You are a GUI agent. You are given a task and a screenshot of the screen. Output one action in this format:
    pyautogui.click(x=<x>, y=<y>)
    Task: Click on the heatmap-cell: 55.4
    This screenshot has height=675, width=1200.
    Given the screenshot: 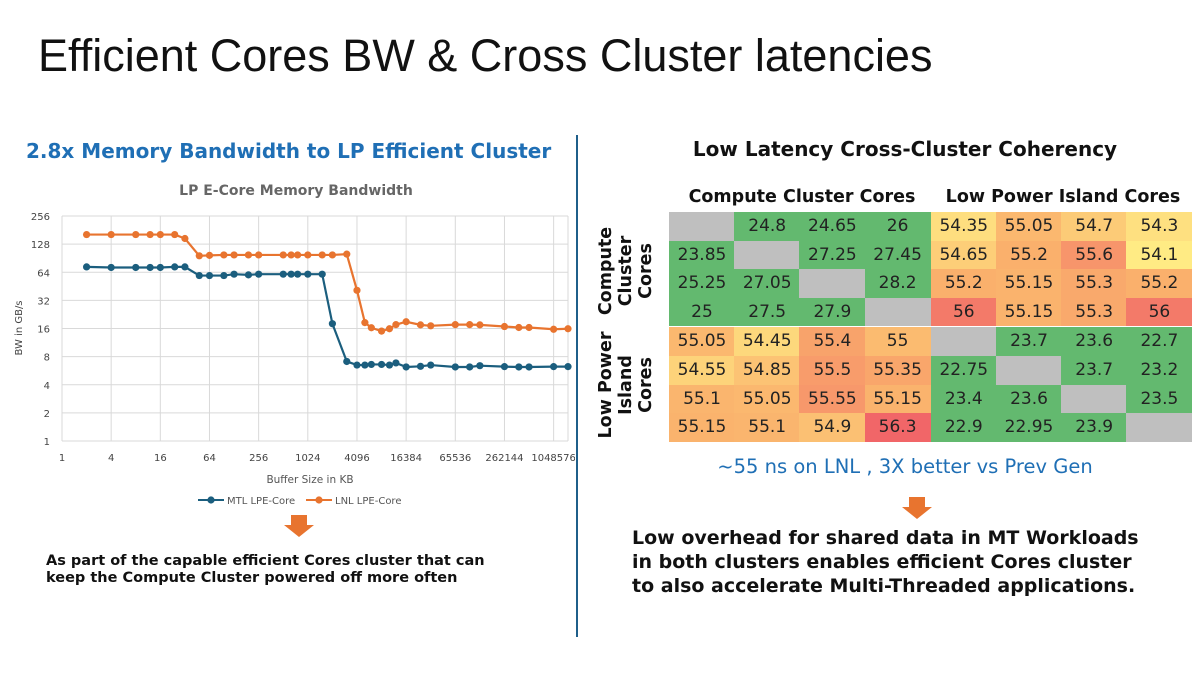 What is the action you would take?
    pyautogui.click(x=832, y=341)
    